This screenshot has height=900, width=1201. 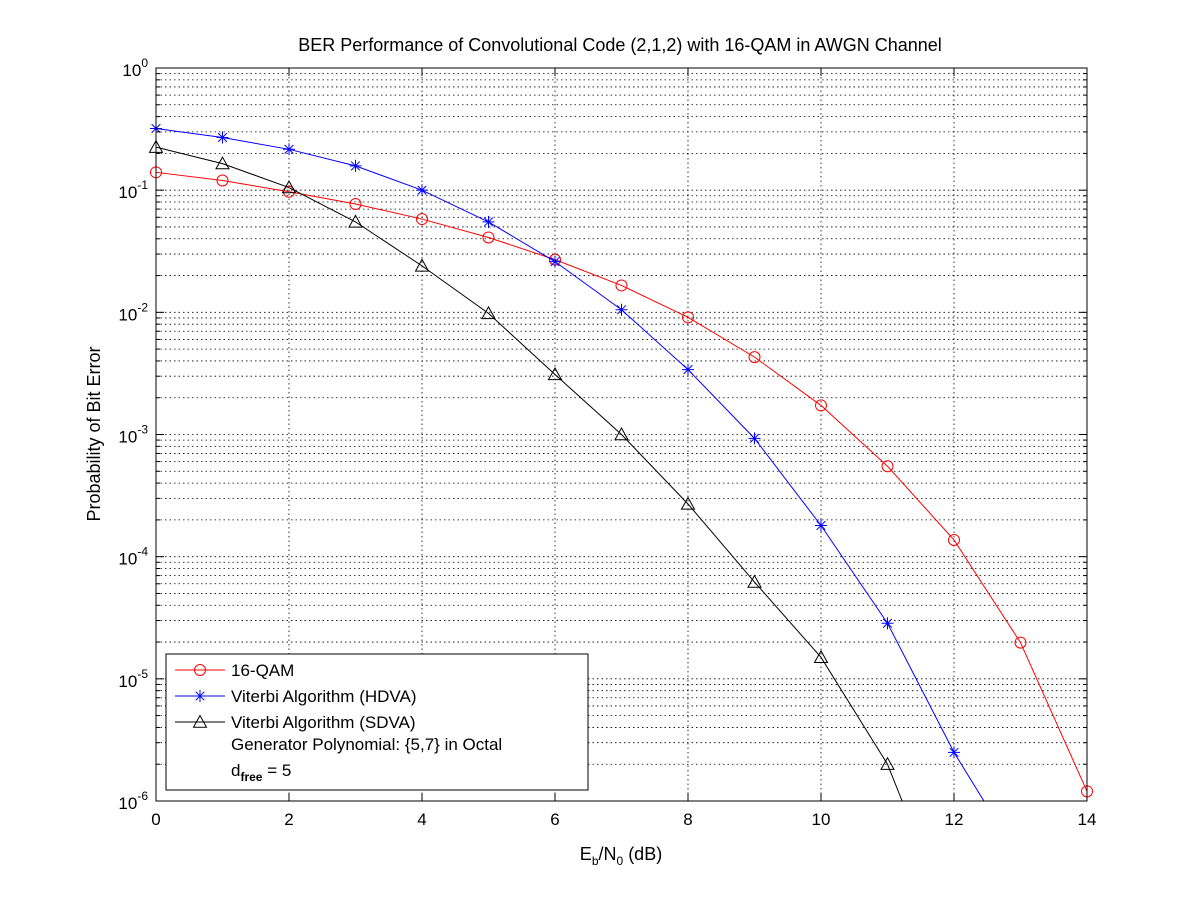 I want to click on legend-label: Viterbi Algorithm (SDVA), so click(x=323, y=722).